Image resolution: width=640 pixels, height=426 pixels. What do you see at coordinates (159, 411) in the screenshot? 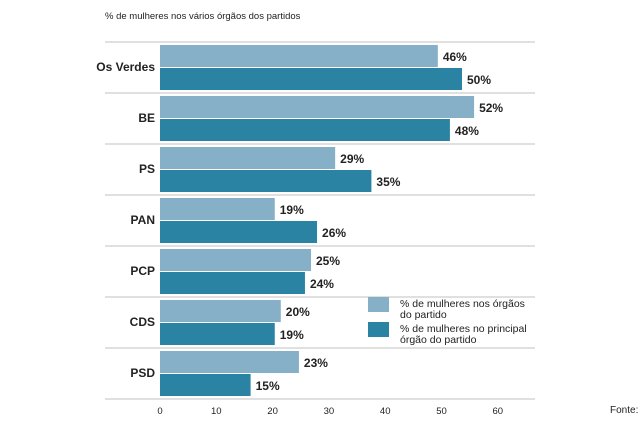
I see `x-tick-label: 0` at bounding box center [159, 411].